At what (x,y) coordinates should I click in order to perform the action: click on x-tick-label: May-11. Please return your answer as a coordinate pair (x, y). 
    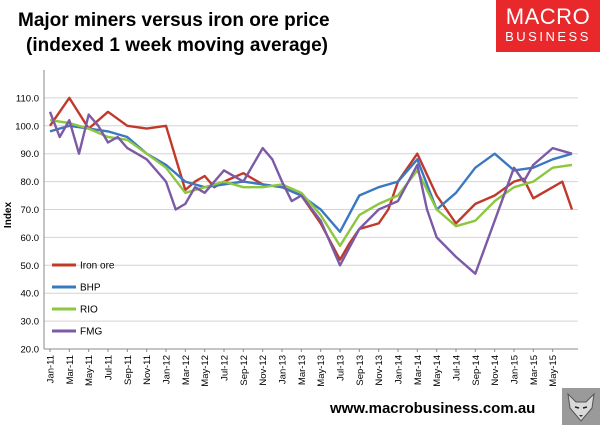
    Looking at the image, I should click on (89, 370).